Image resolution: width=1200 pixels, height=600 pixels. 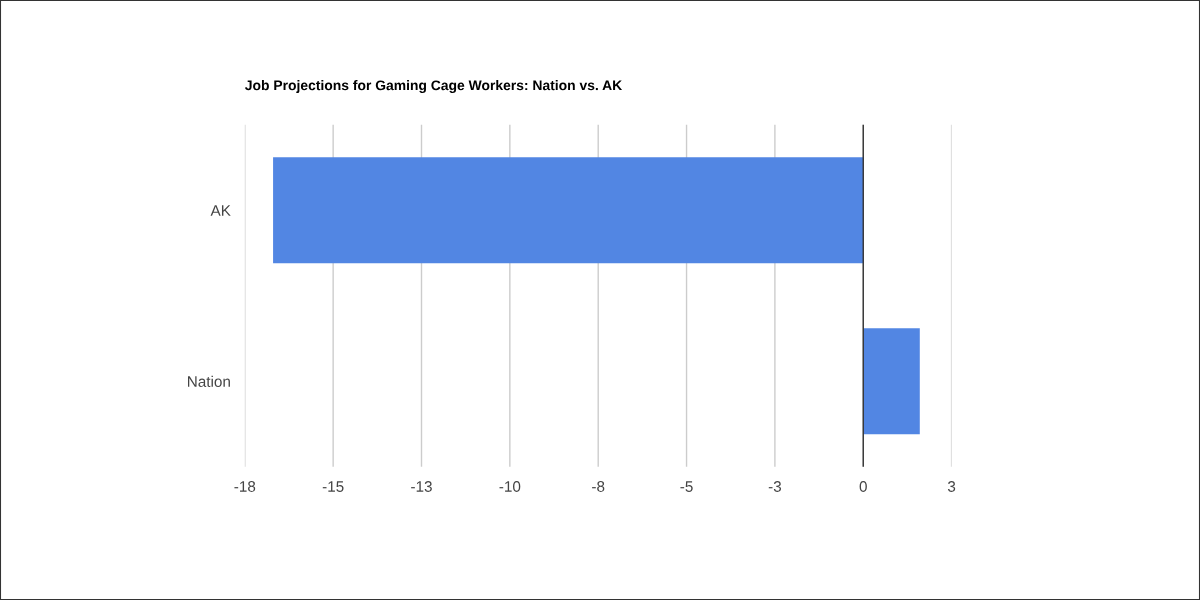 I want to click on x-tick-label: -15, so click(x=333, y=486).